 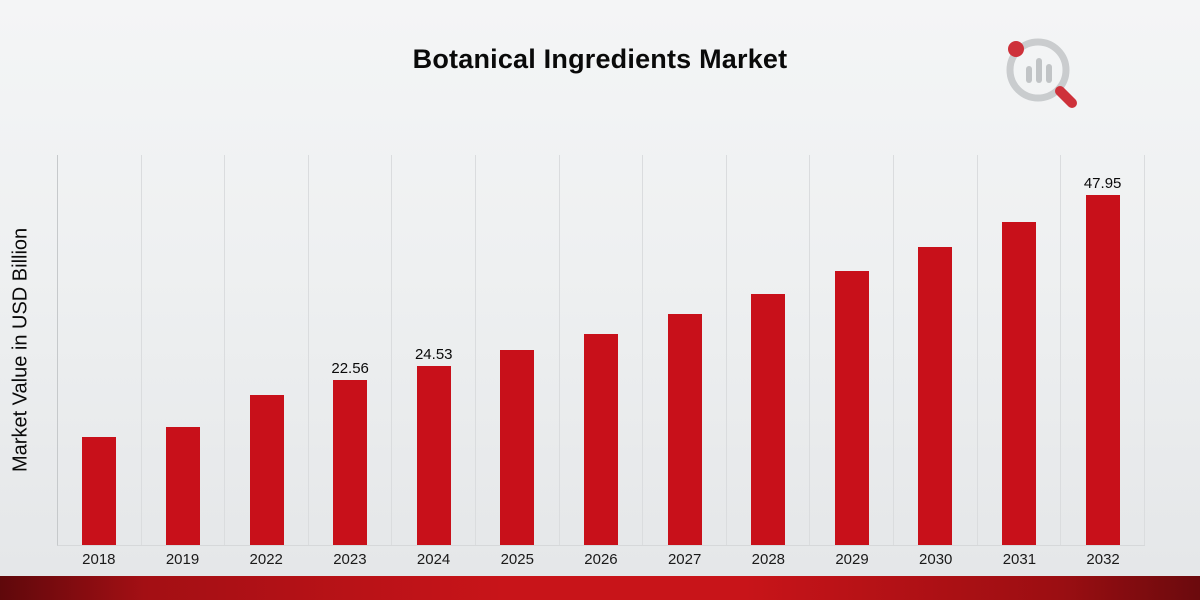 I want to click on footer-red-banner, so click(x=600, y=588).